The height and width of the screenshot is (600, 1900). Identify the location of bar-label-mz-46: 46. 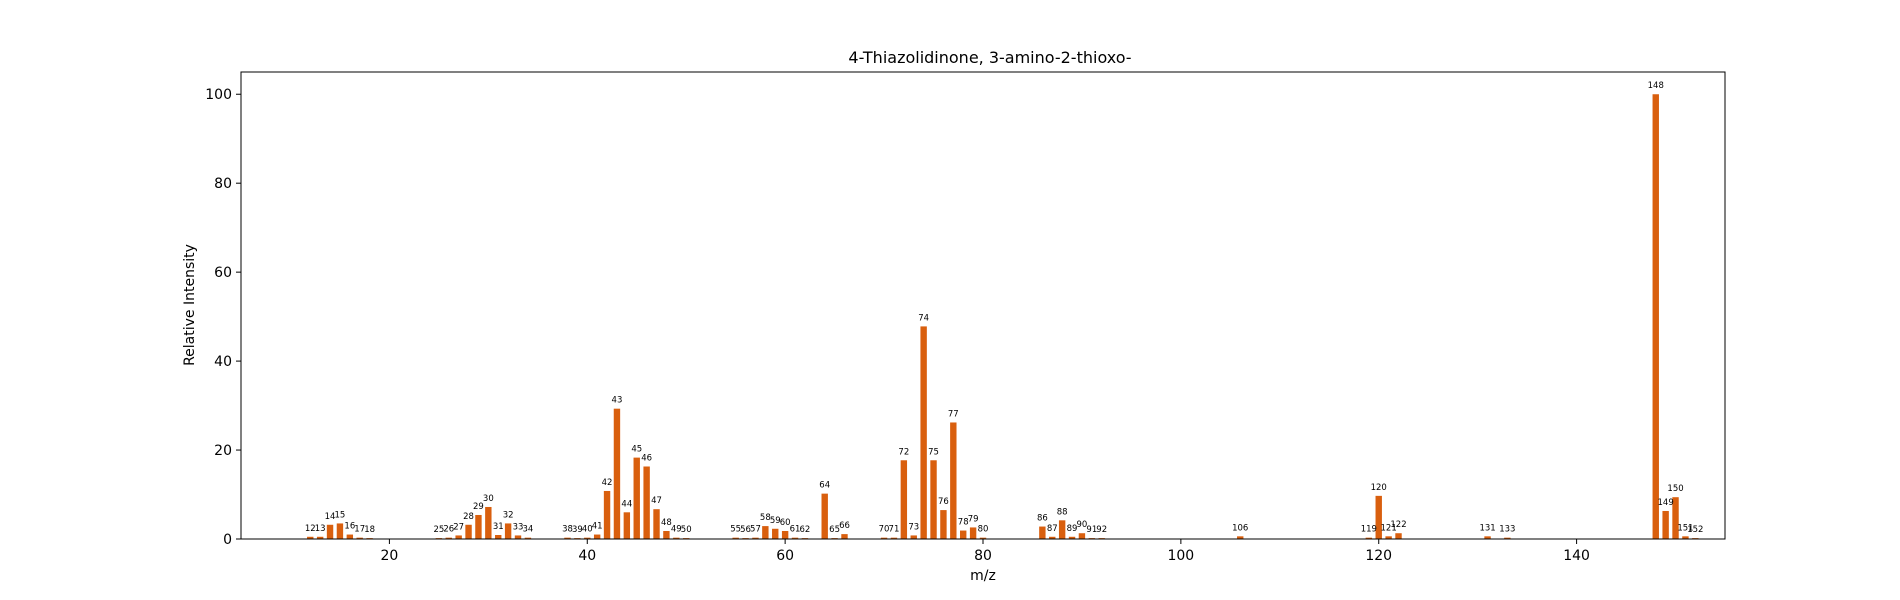
(646, 459).